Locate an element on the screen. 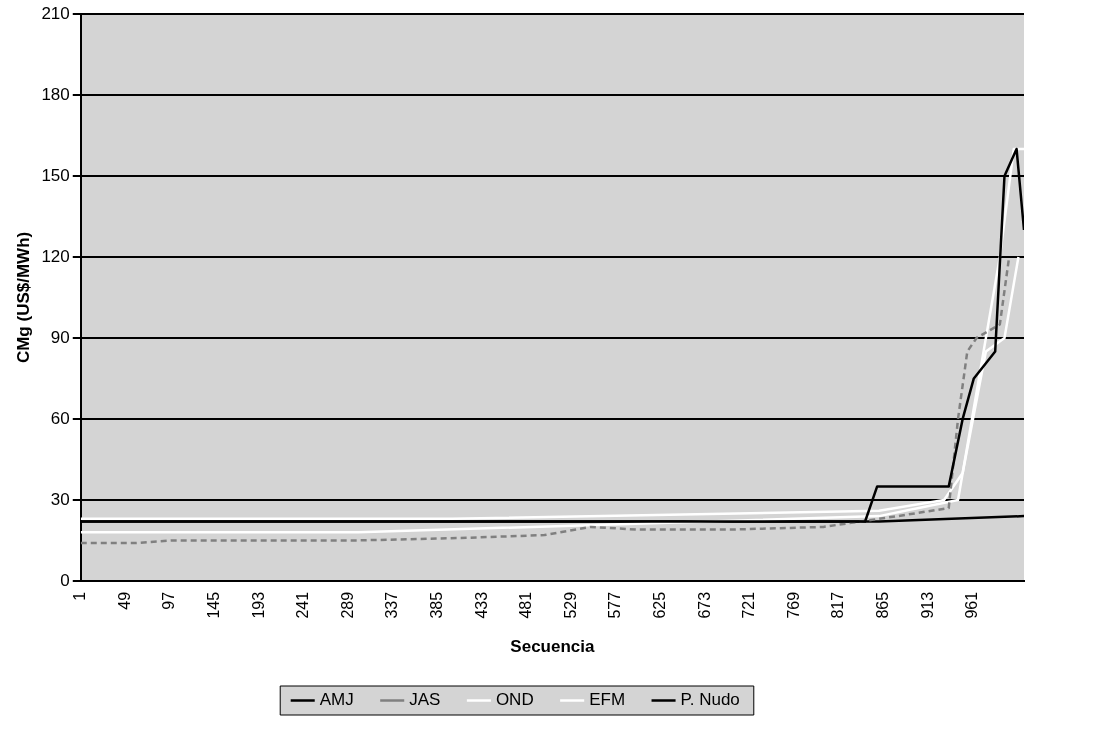 This screenshot has height=729, width=1104. x-tick-label: 49 is located at coordinates (124, 600).